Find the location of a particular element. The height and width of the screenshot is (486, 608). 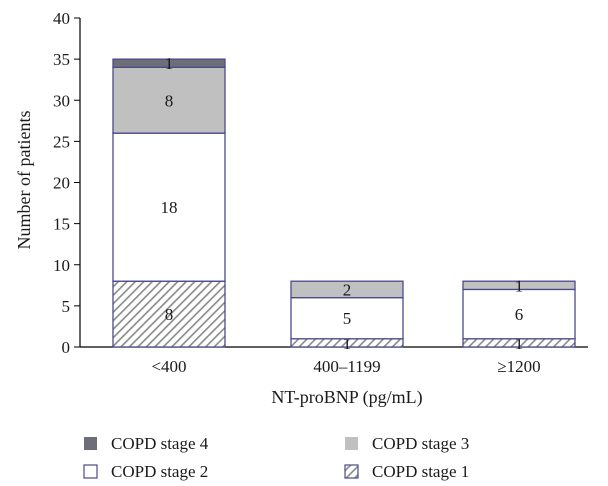

legend-label-copd-stage-2: COPD stage 2 is located at coordinates (159, 471).